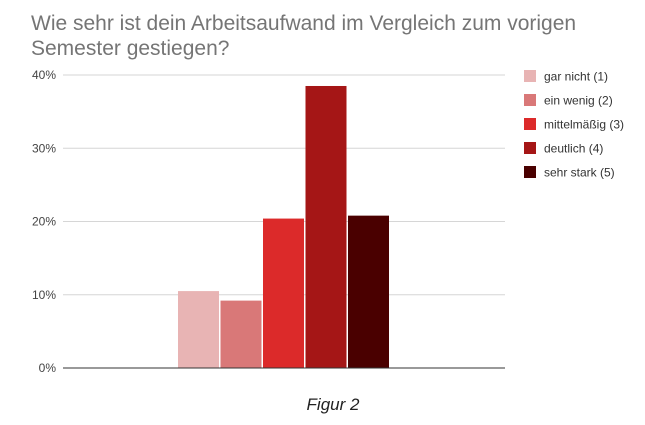 This screenshot has width=645, height=425. Describe the element at coordinates (579, 173) in the screenshot. I see `legend-label: sehr stark (5)` at that location.